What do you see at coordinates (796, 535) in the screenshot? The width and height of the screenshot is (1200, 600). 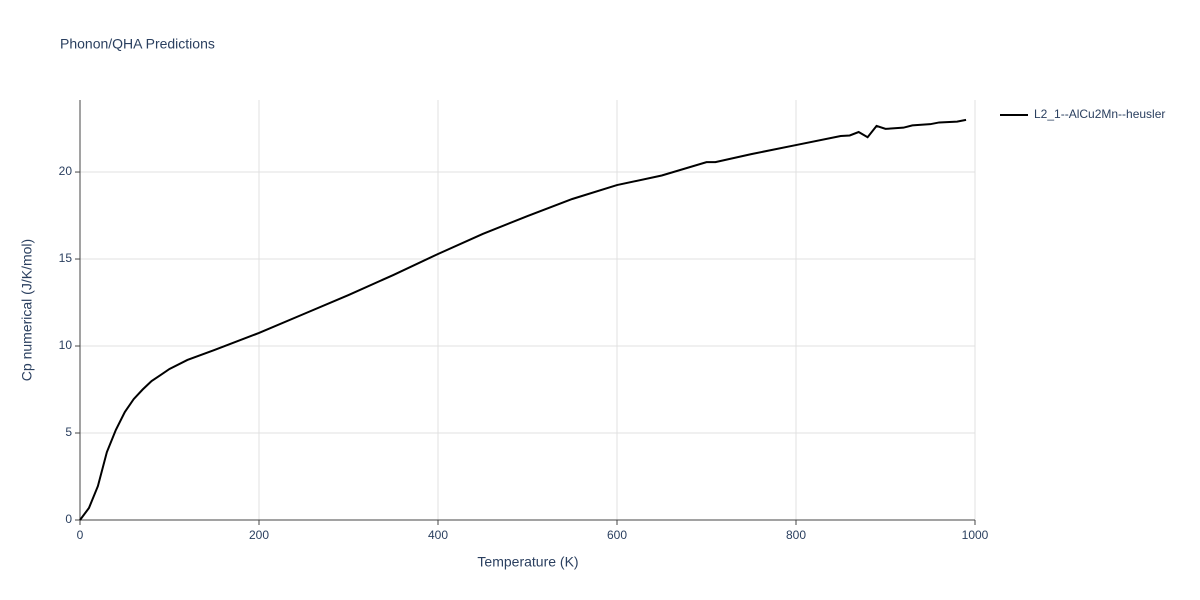 I see `x-tick-label: 800` at bounding box center [796, 535].